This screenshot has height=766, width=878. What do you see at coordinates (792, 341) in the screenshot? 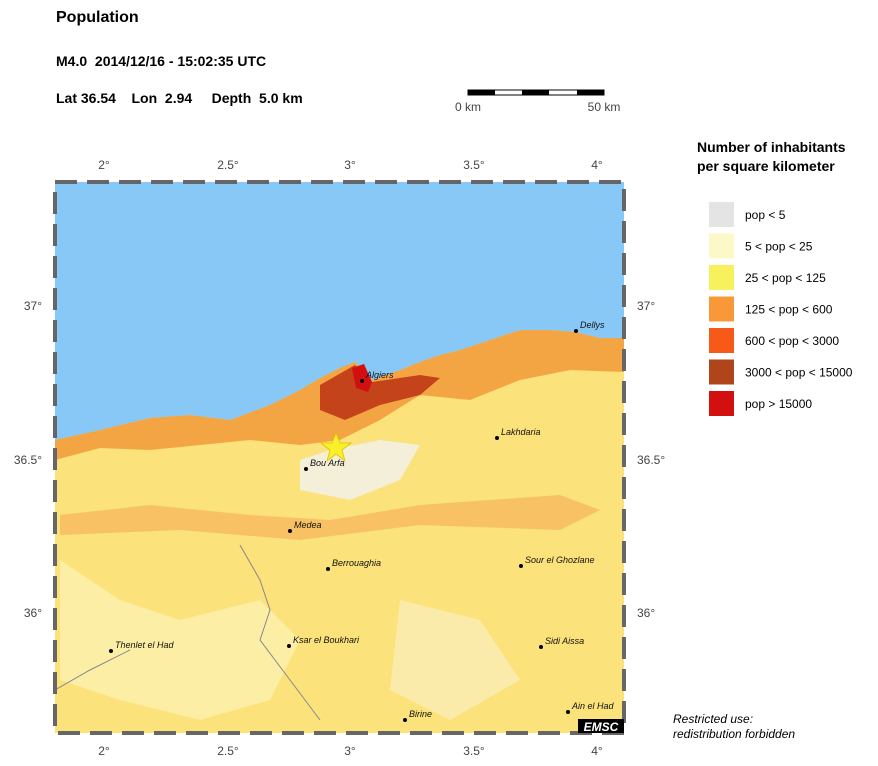
I see `legend-label: 600 < pop < 3000` at bounding box center [792, 341].